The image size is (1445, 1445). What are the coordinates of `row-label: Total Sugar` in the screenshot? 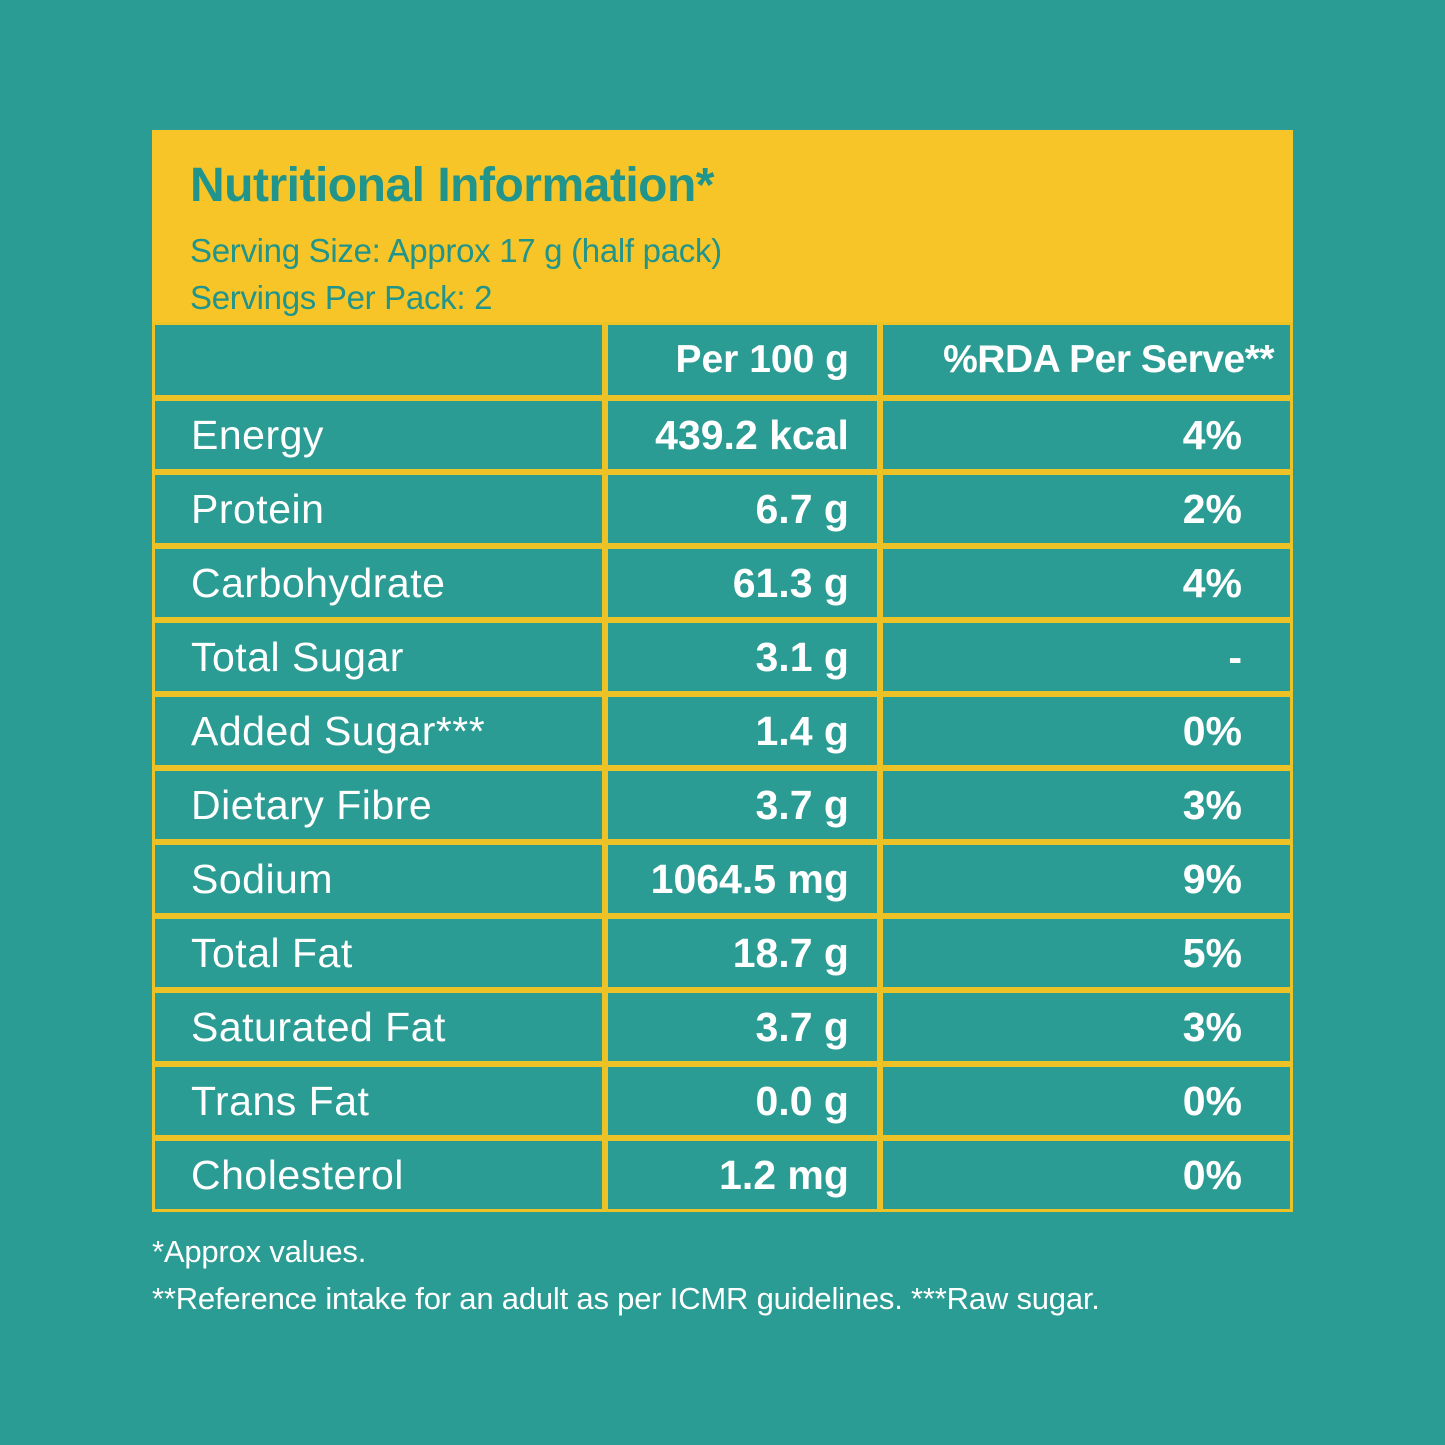 It's located at (378, 657).